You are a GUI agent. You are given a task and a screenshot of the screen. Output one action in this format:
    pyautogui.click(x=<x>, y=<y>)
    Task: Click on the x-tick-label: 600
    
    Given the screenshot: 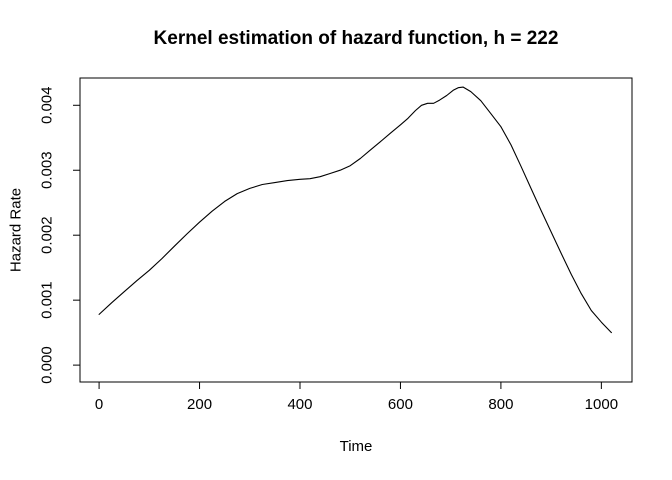 What is the action you would take?
    pyautogui.click(x=400, y=404)
    